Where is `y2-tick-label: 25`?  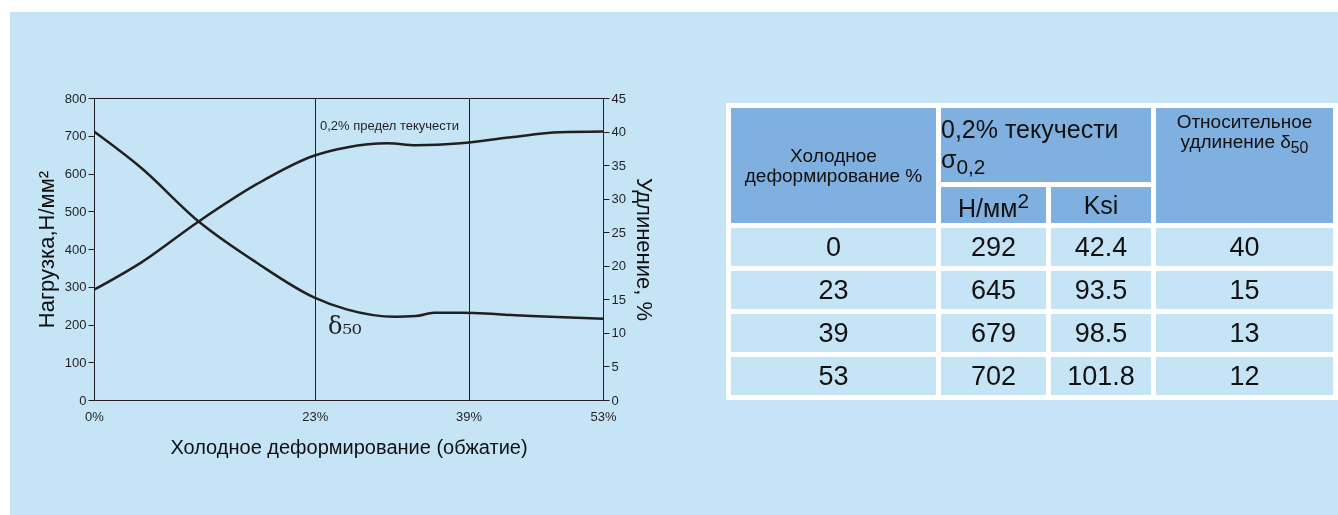
y2-tick-label: 25 is located at coordinates (618, 232).